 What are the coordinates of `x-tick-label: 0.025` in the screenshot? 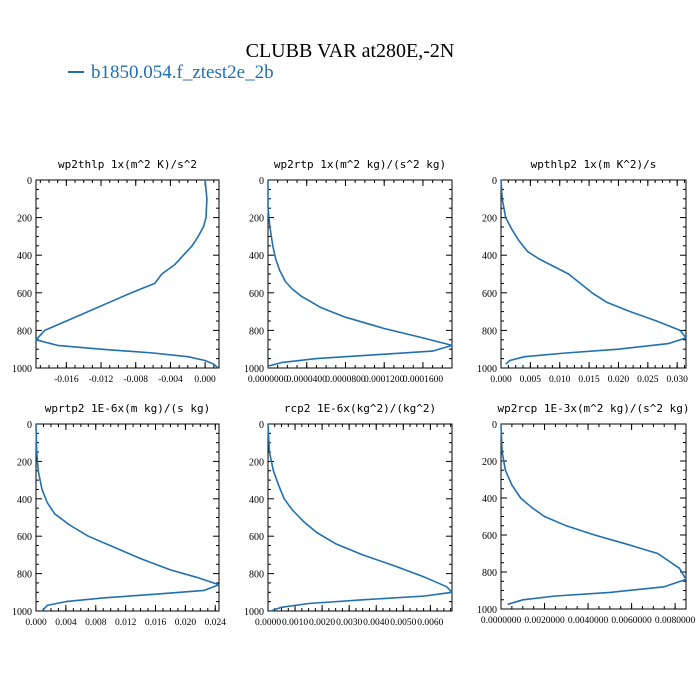 It's located at (648, 380).